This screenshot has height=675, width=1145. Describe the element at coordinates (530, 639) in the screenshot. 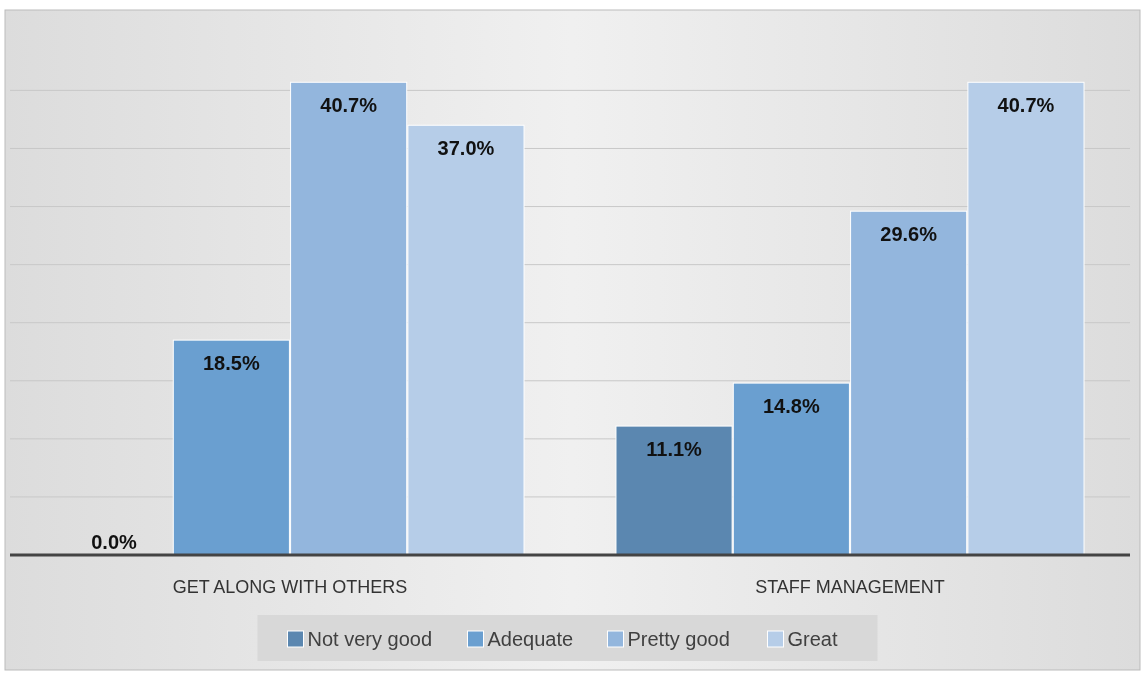

I see `legend-label: Adequate` at that location.